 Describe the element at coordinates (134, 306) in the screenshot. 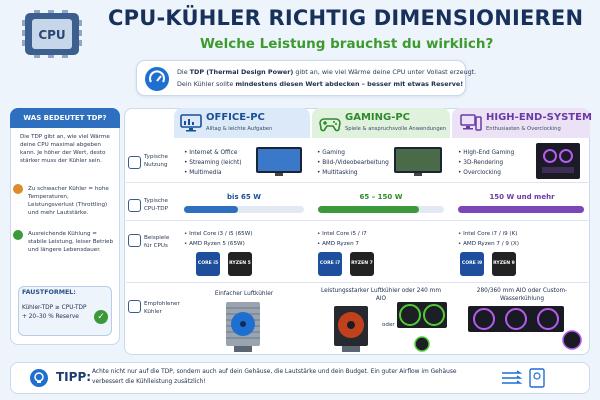

I see `fan-icon` at that location.